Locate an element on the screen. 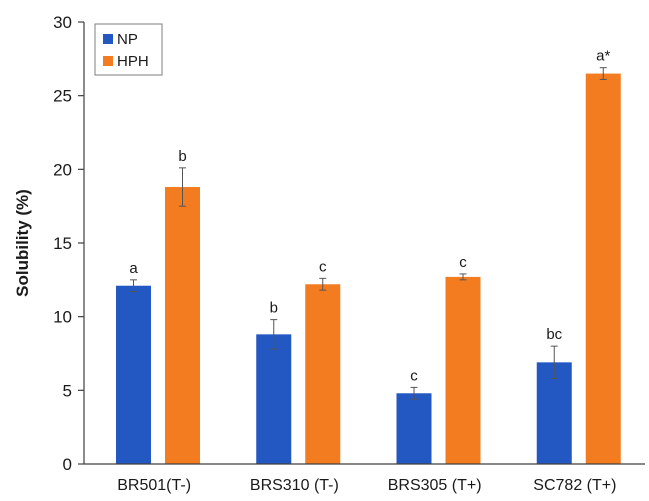 This screenshot has height=501, width=649. y-tick-label: 0 is located at coordinates (67, 464).